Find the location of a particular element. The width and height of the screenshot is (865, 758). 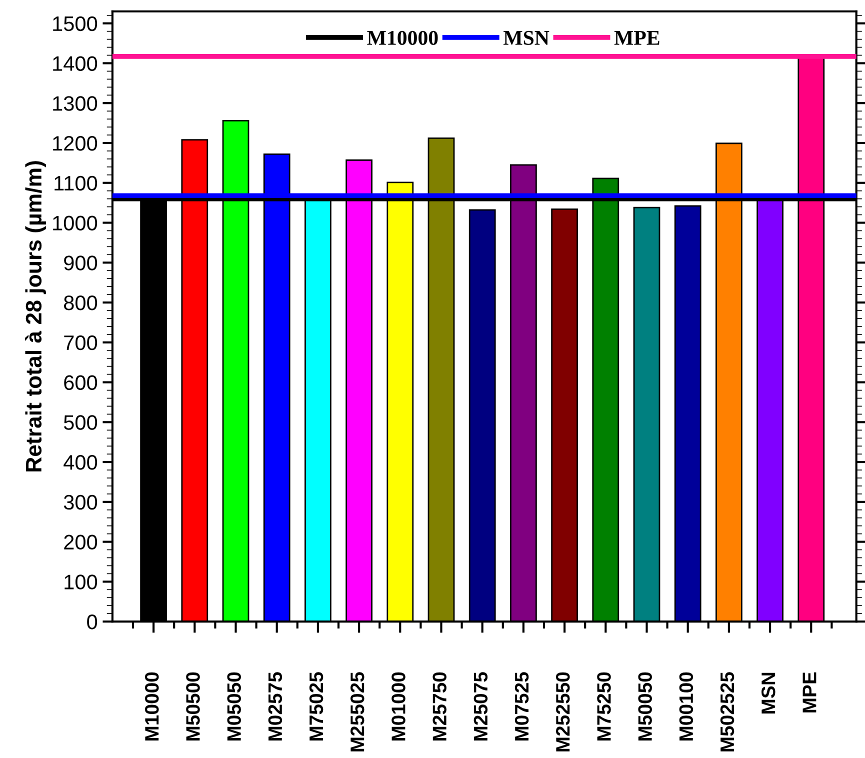

x-tick-label: M25750 is located at coordinates (439, 706).